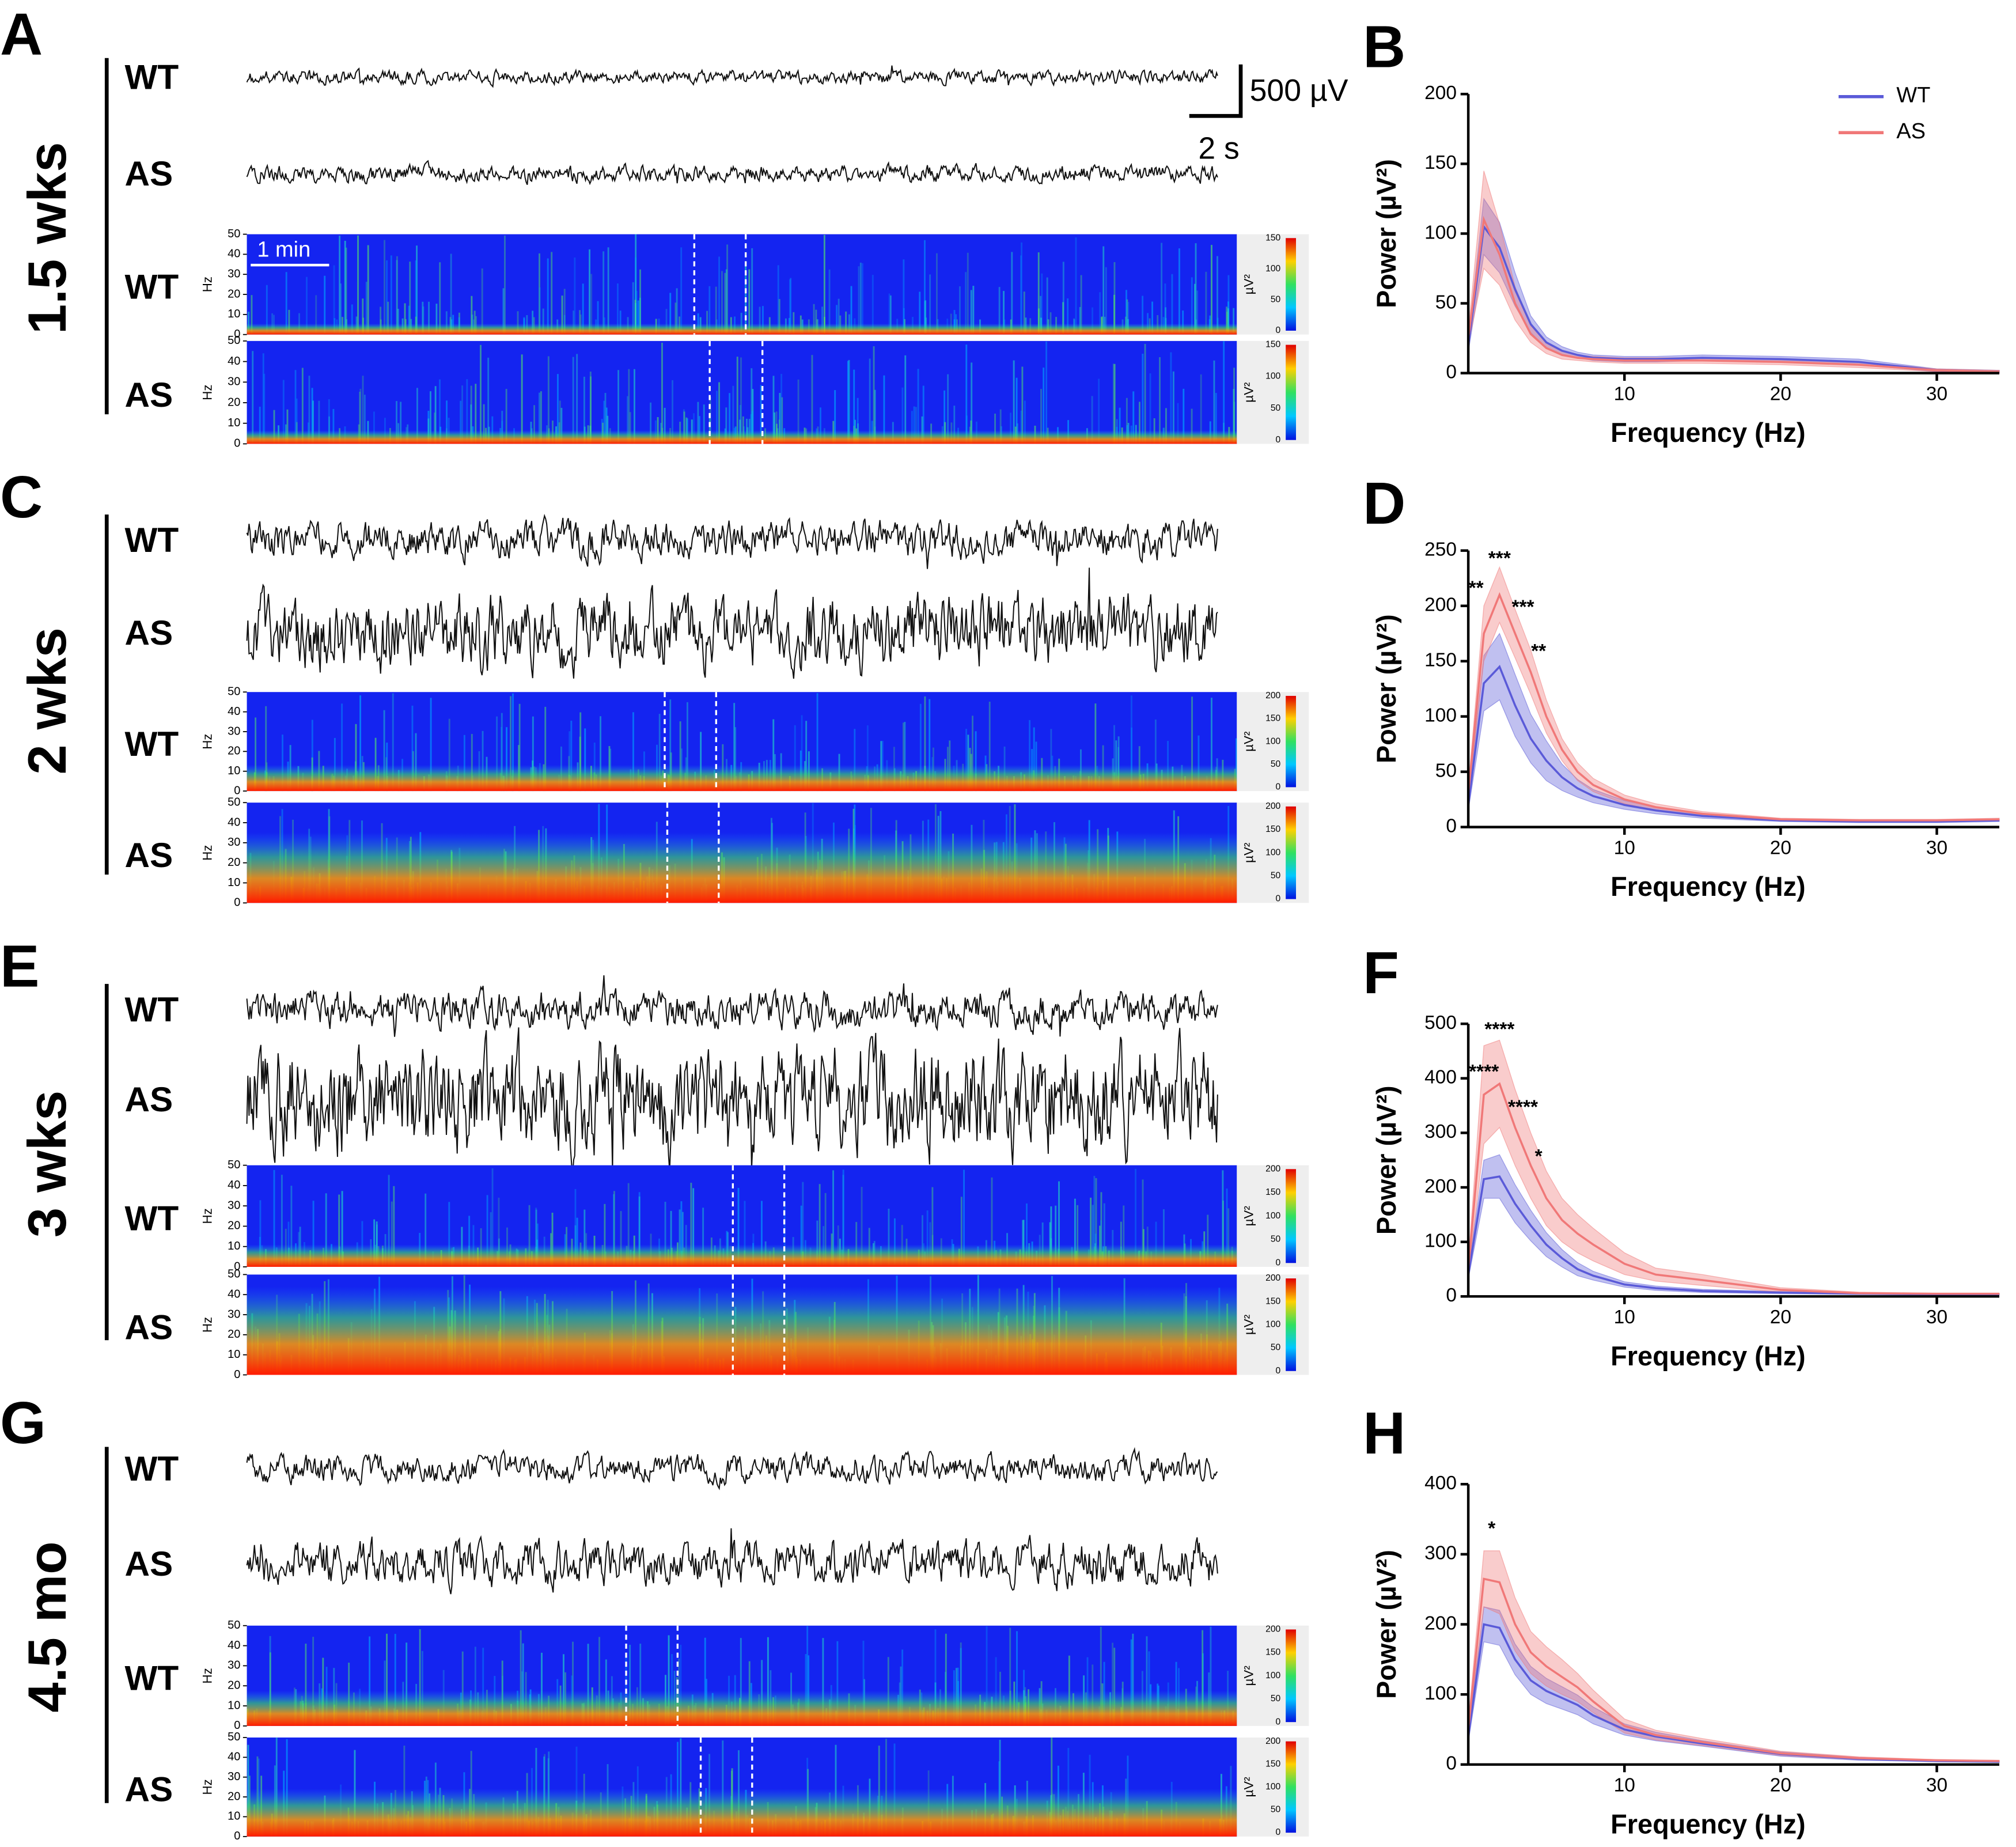  Describe the element at coordinates (1523, 1108) in the screenshot. I see `significance: ****` at that location.